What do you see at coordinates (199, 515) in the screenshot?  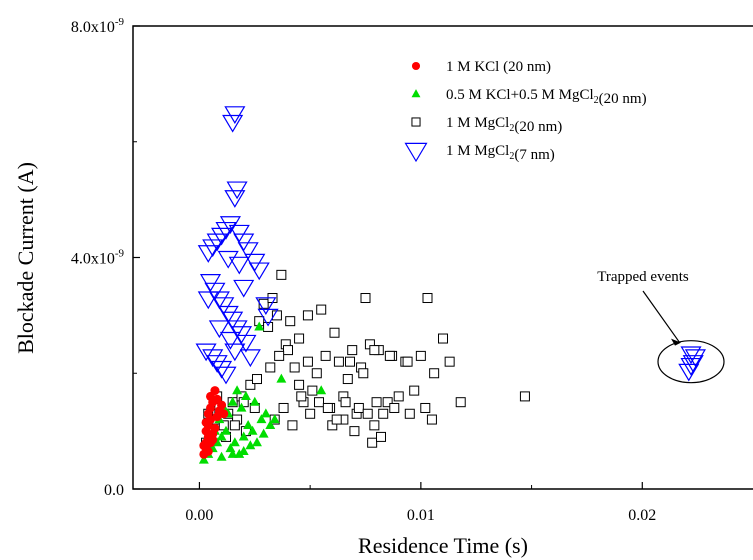 I see `x-tick-label: 0.00` at bounding box center [199, 515].